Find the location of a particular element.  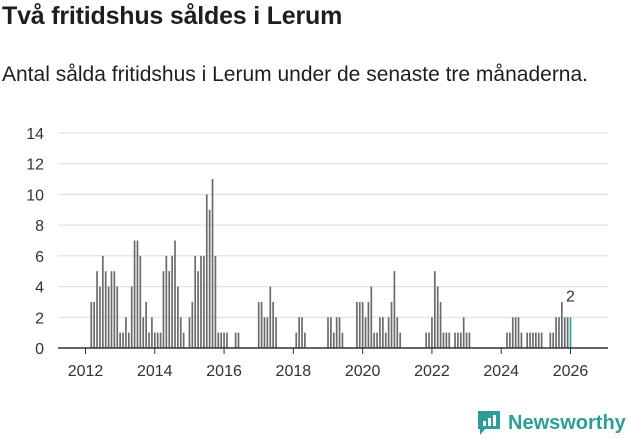

y-tick-label: 14 is located at coordinates (35, 134).